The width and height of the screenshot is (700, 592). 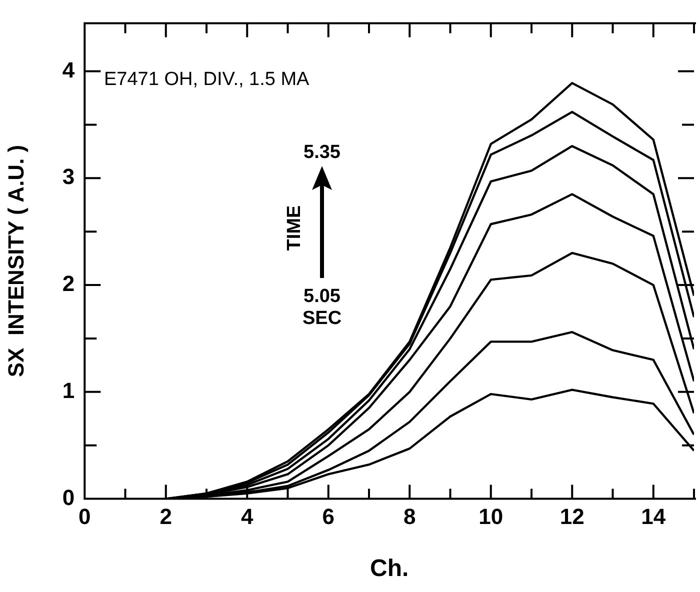 I want to click on annotation: TIME, so click(x=294, y=228).